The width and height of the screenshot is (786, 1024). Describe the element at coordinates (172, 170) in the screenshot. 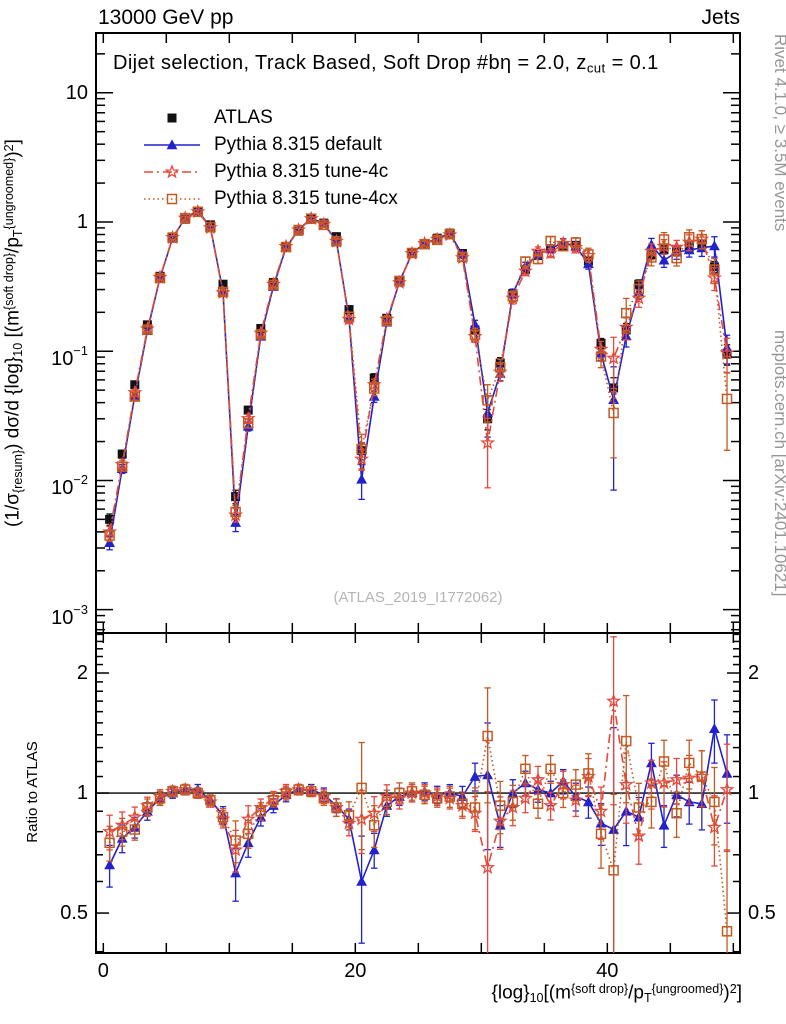

I see `legend-marker-star-open` at that location.